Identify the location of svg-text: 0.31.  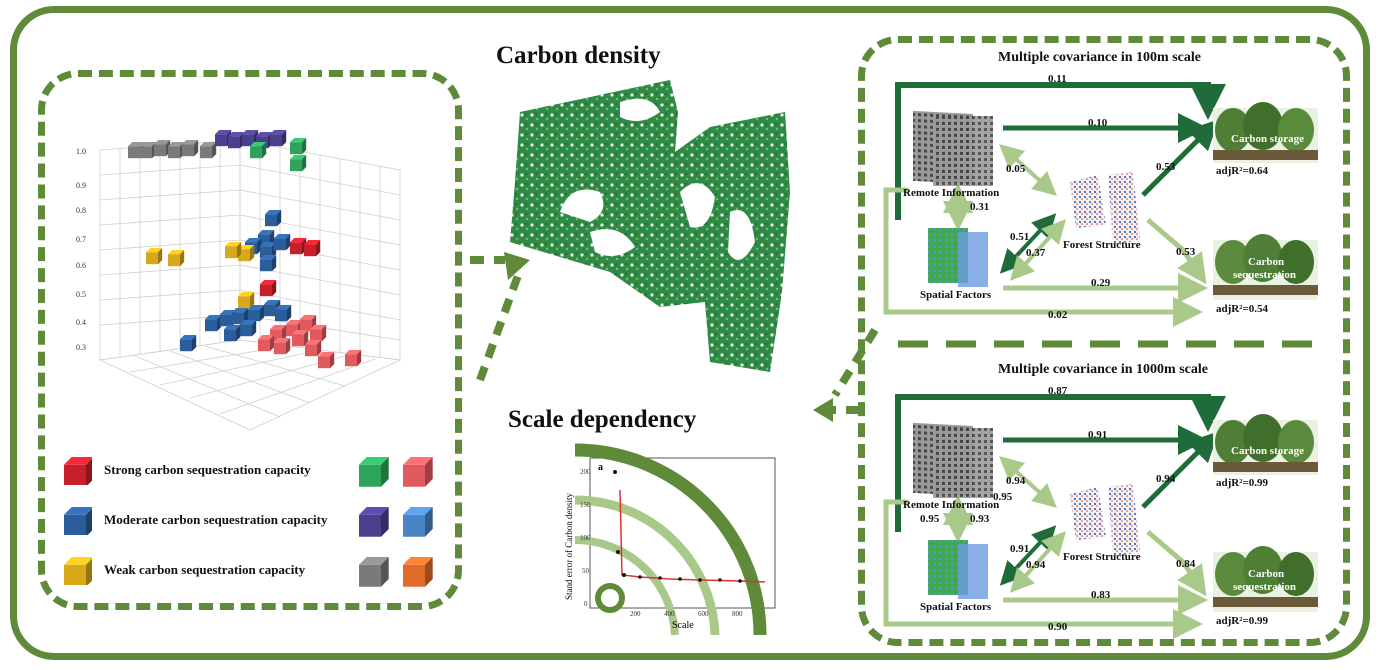
(979, 207).